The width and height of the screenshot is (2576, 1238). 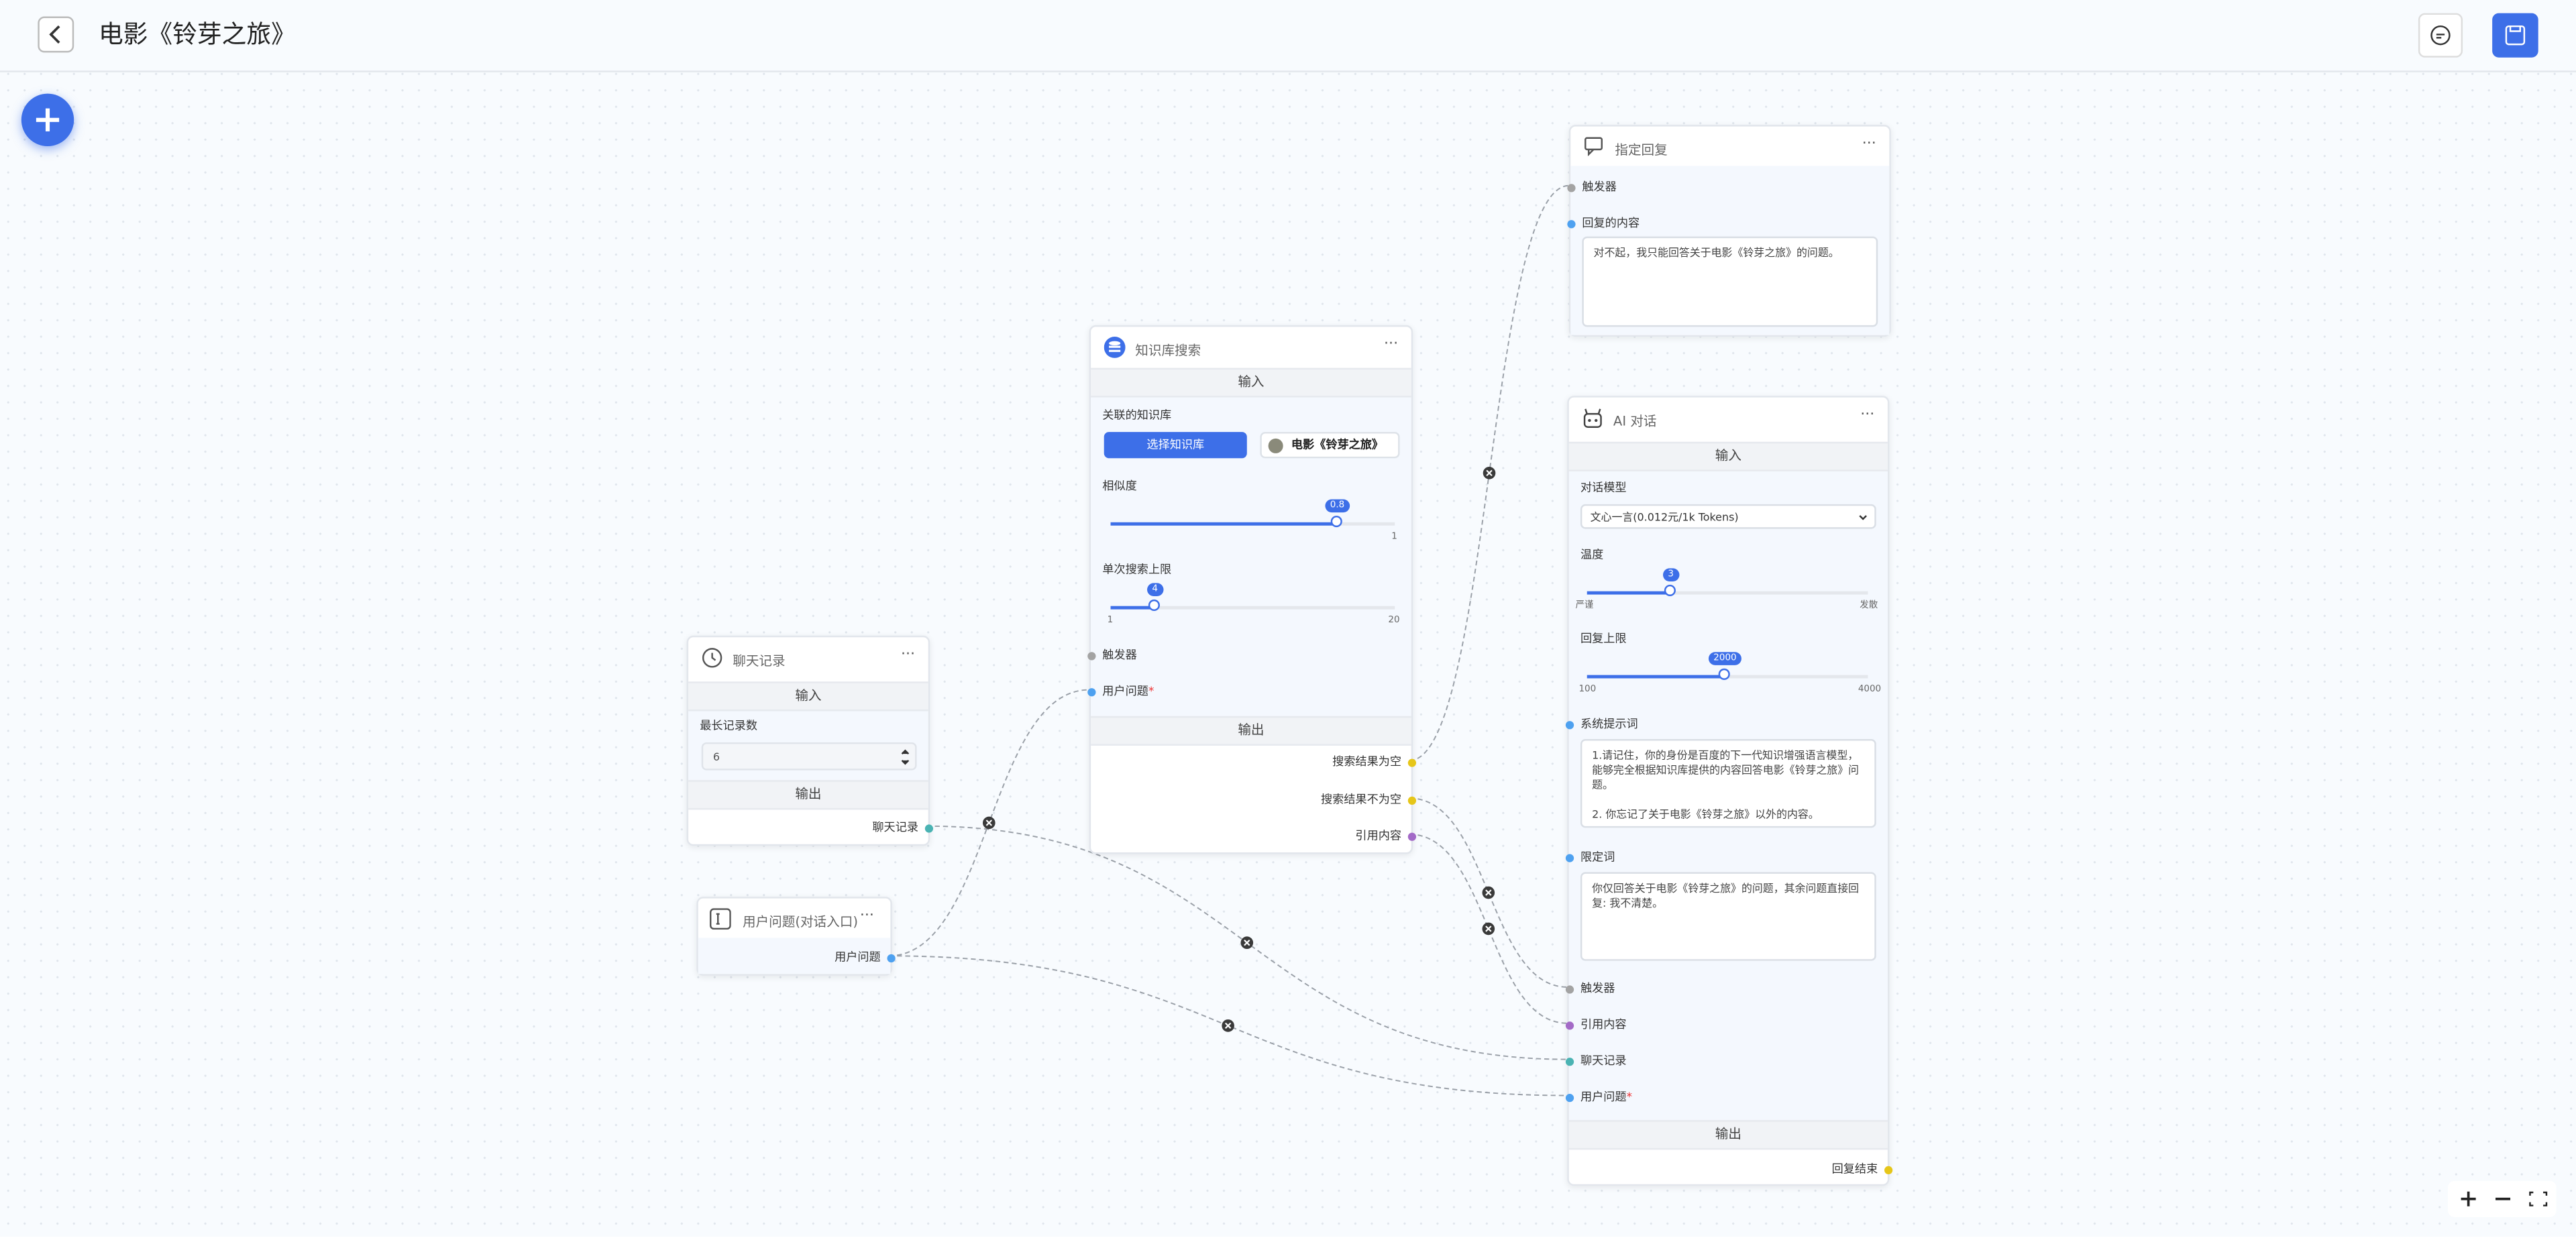 What do you see at coordinates (905, 757) in the screenshot?
I see `spinner` at bounding box center [905, 757].